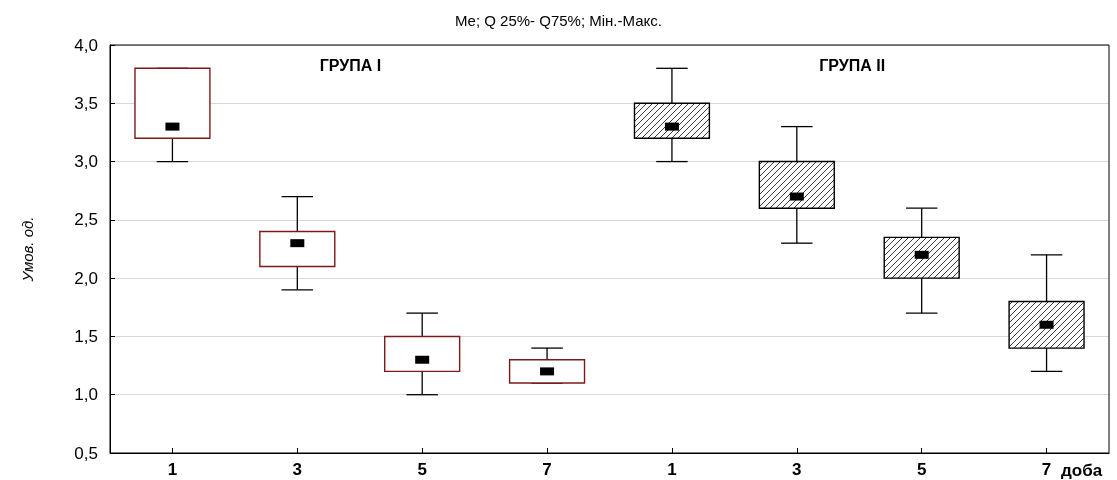 This screenshot has height=480, width=1117. What do you see at coordinates (86, 278) in the screenshot?
I see `y-tick-label: 2,0` at bounding box center [86, 278].